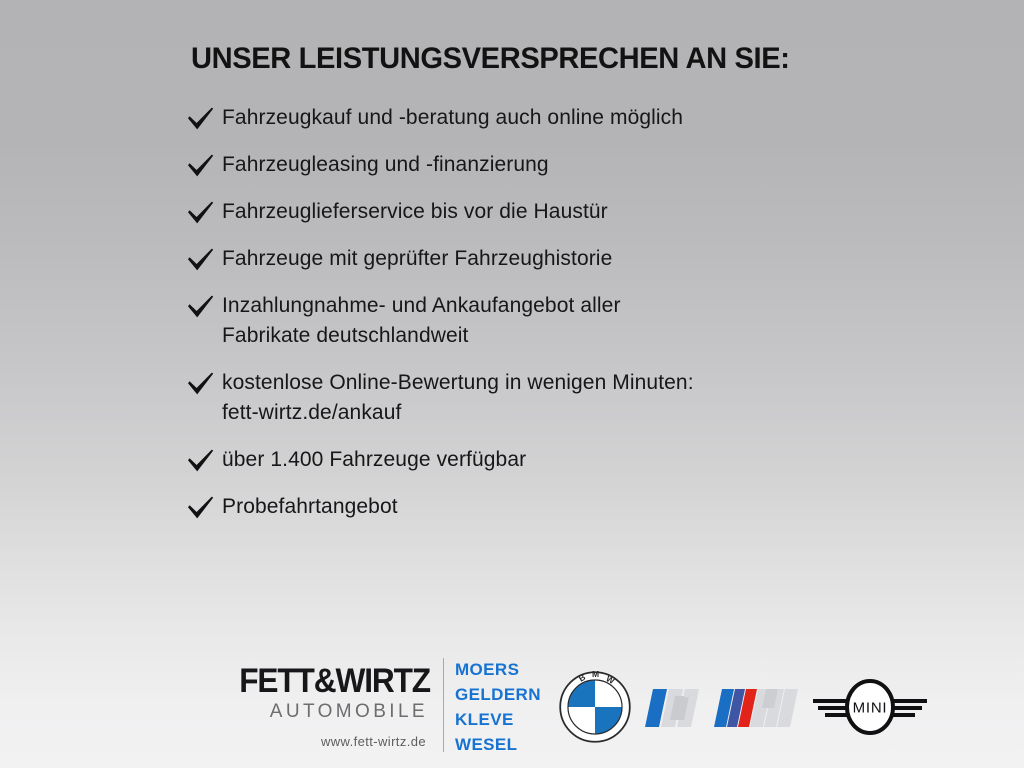  I want to click on city-item: MOERS, so click(487, 669).